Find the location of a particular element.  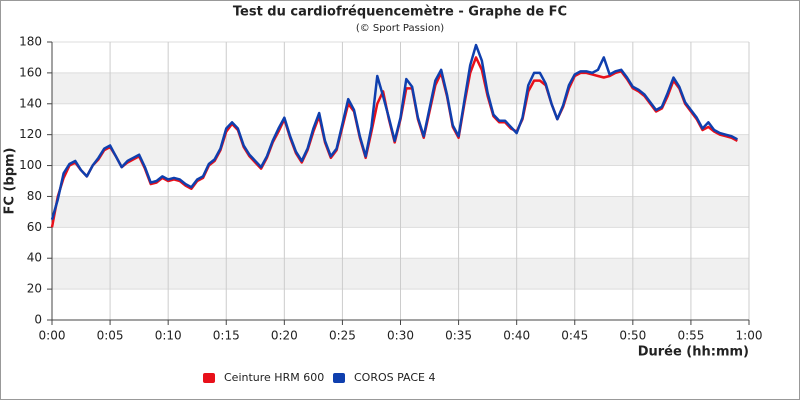

y-tick-label: 120 is located at coordinates (30, 134).